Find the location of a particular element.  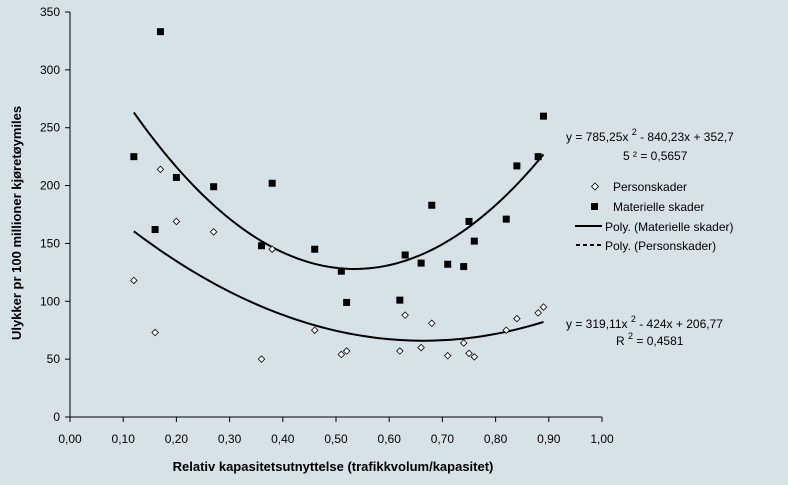

x-tick-label: 0,80 is located at coordinates (496, 439).